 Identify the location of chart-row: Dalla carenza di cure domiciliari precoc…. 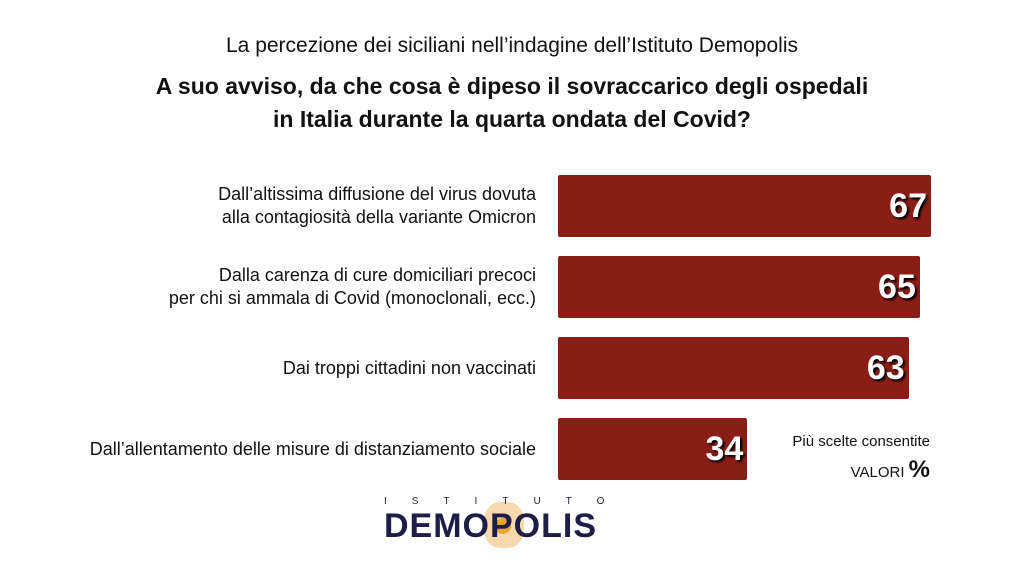
(512, 287).